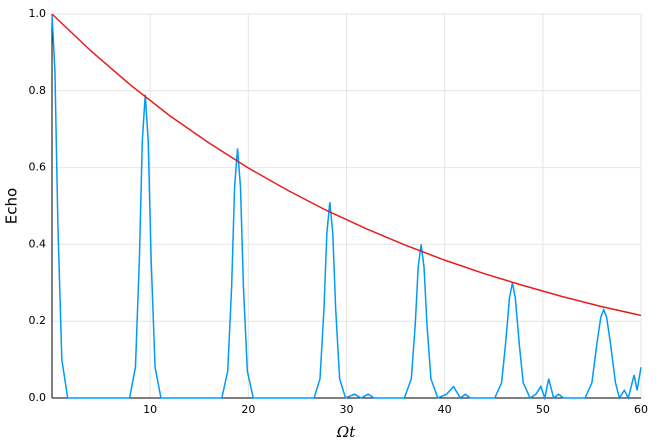 Image resolution: width=664 pixels, height=443 pixels. Describe the element at coordinates (248, 409) in the screenshot. I see `x-tick-label: 20` at that location.